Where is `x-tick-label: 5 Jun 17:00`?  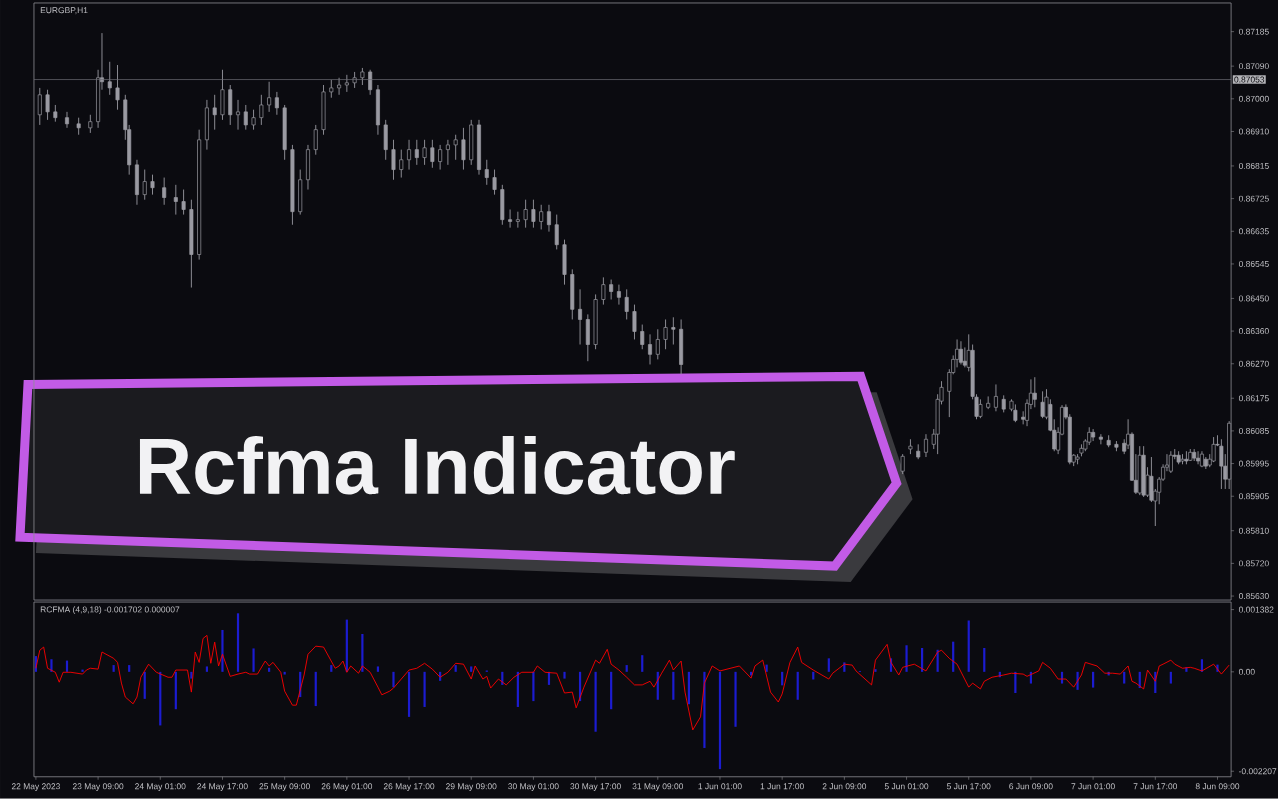 x-tick-label: 5 Jun 17:00 is located at coordinates (968, 786).